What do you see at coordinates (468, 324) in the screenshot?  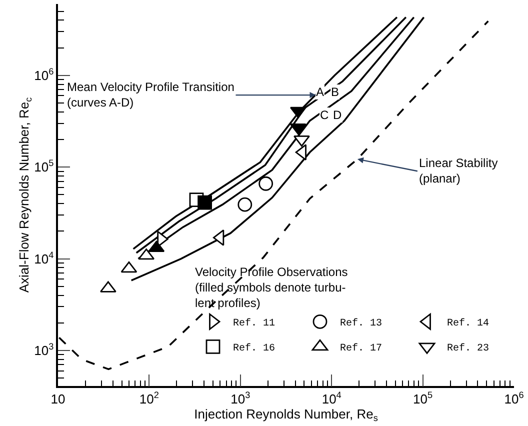 I see `legend-label: Ref. 14` at bounding box center [468, 324].